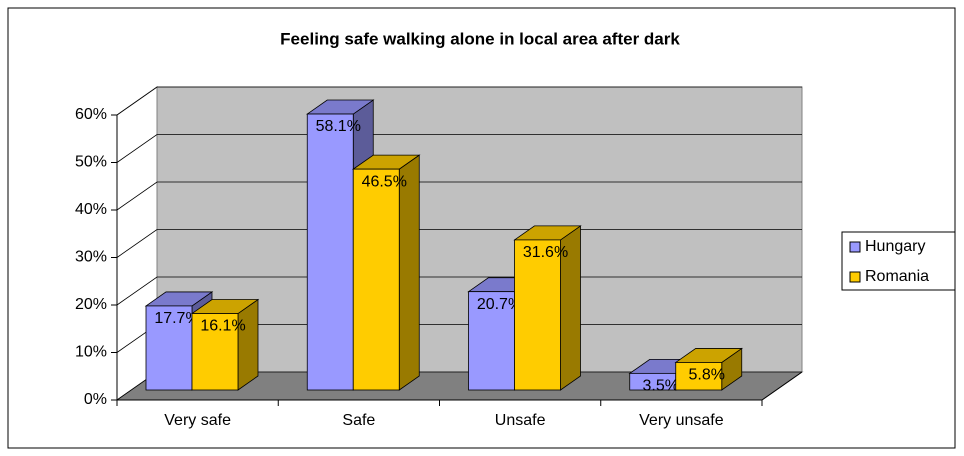  What do you see at coordinates (222, 326) in the screenshot?
I see `data-label: 16.1%` at bounding box center [222, 326].